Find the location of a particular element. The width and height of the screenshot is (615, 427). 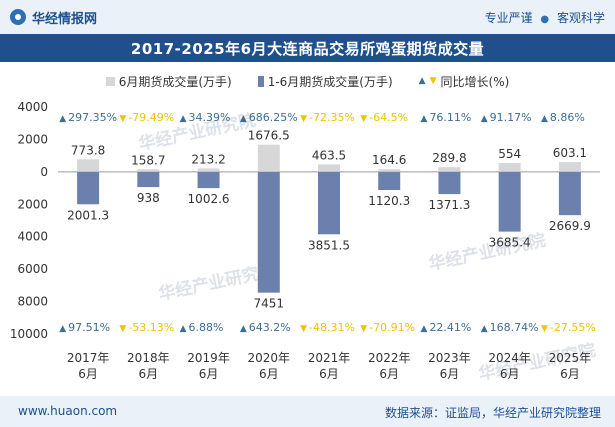

label-june-value: 773.8 is located at coordinates (88, 150).